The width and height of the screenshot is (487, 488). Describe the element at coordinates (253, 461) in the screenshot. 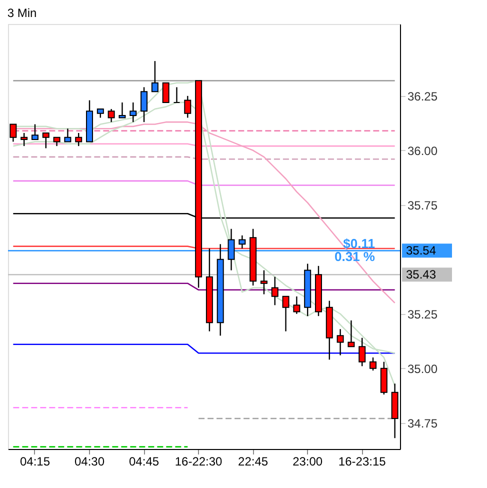

I see `x-tick-label: 22:45` at that location.